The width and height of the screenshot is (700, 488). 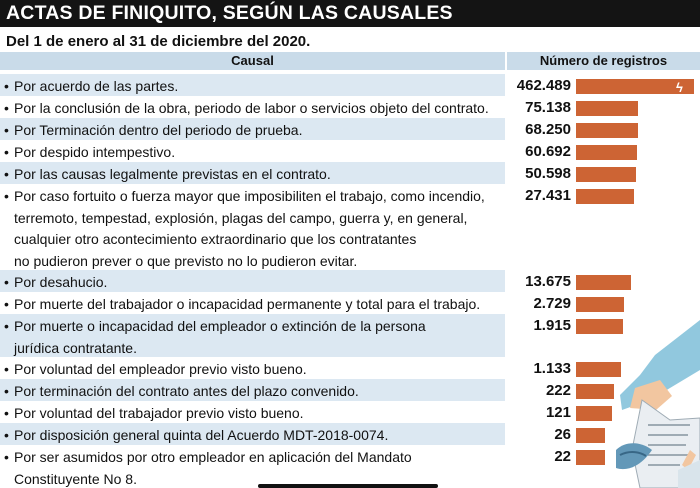 What do you see at coordinates (562, 456) in the screenshot?
I see `registros-value: 22` at bounding box center [562, 456].